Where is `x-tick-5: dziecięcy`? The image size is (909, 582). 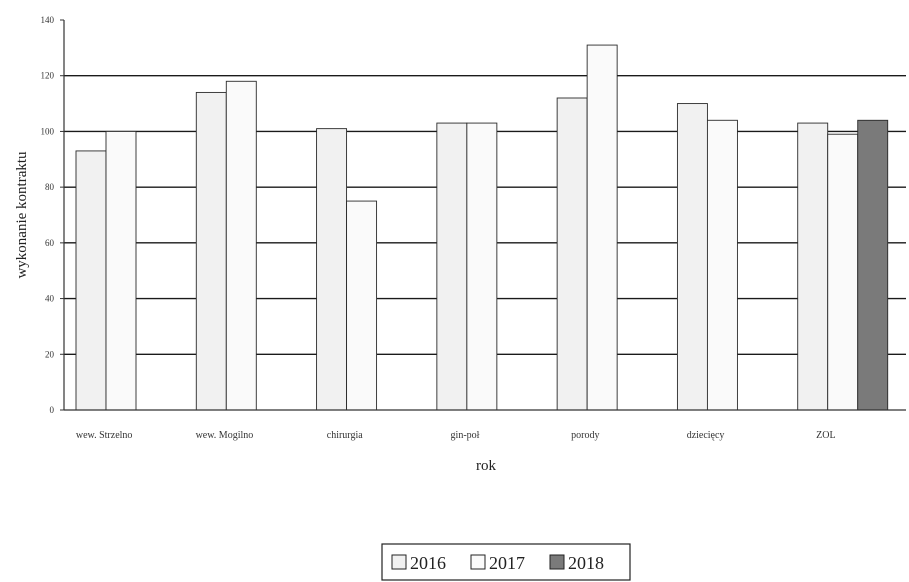 x-tick-5: dziecięcy is located at coordinates (706, 435).